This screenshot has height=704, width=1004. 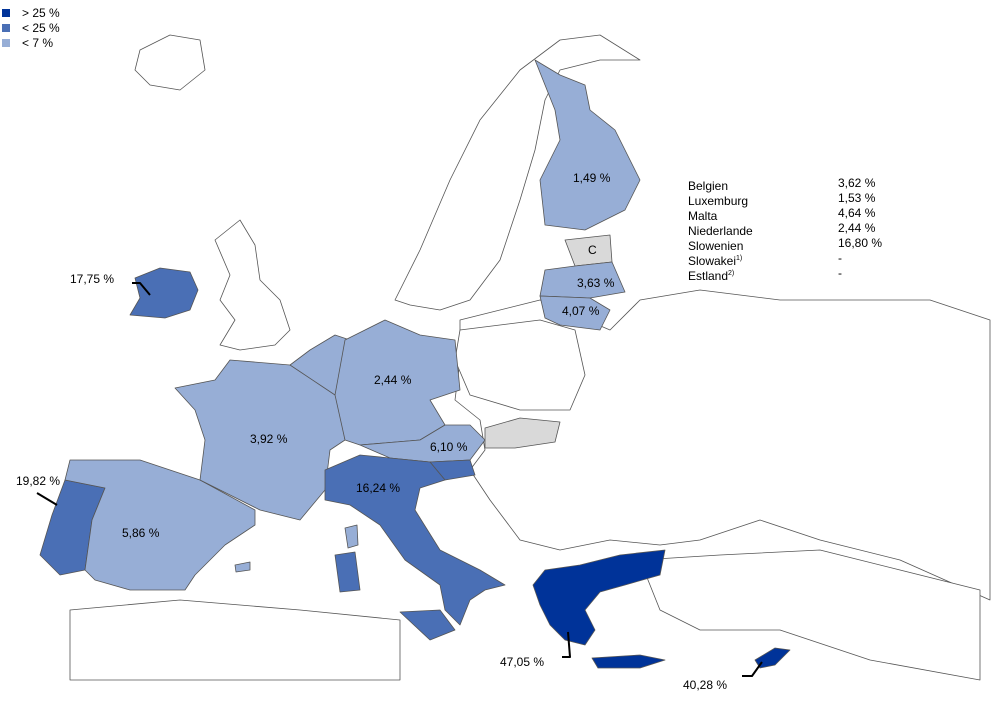 I want to click on portugal-leader-line, so click(x=47, y=499).